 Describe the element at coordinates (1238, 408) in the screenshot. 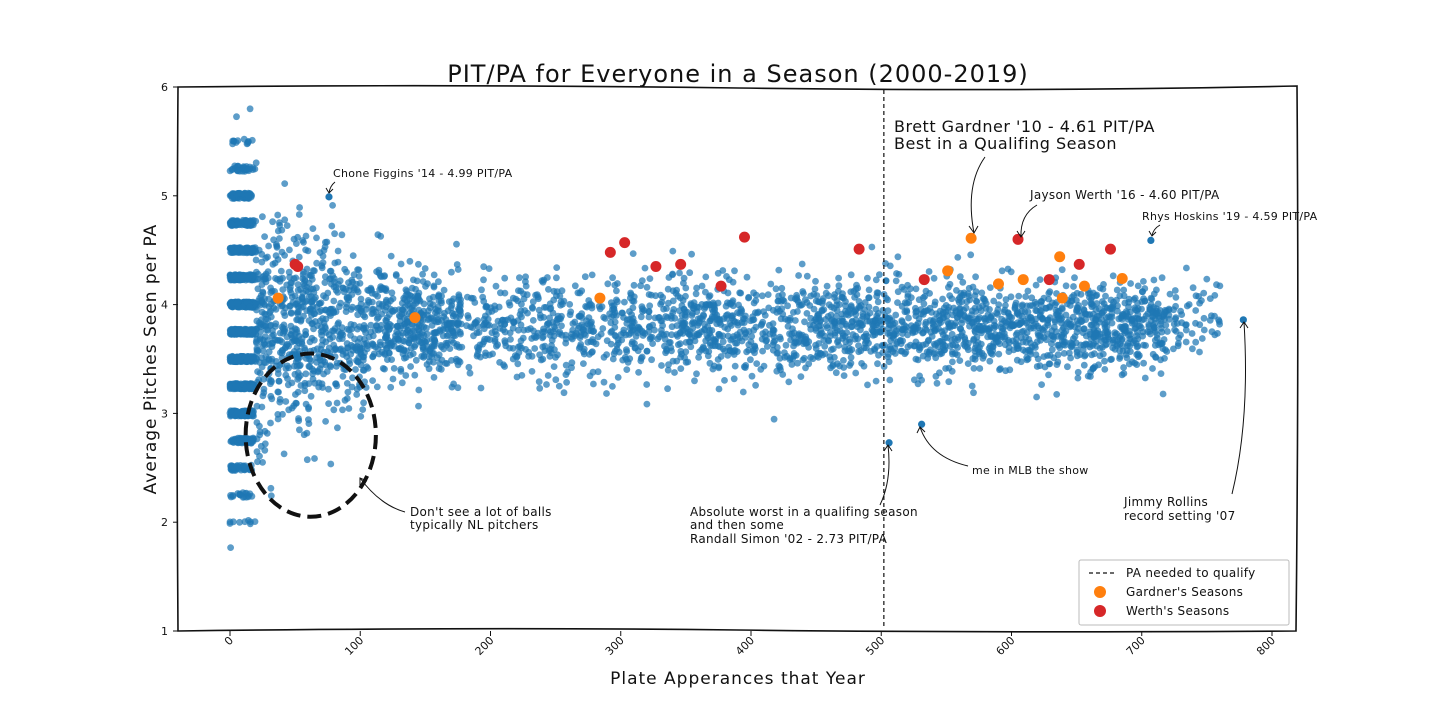

I see `annotation-rollins-arrow` at that location.